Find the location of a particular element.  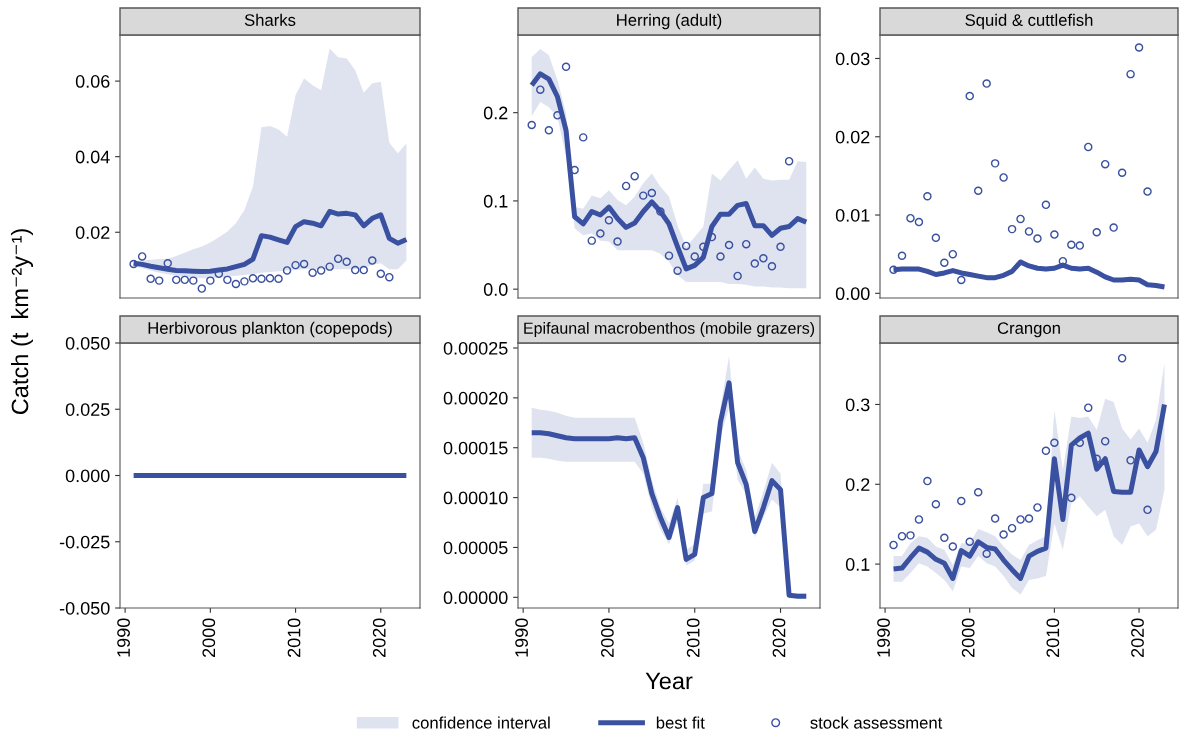

y-tick-label: 0.00010 is located at coordinates (475, 498).